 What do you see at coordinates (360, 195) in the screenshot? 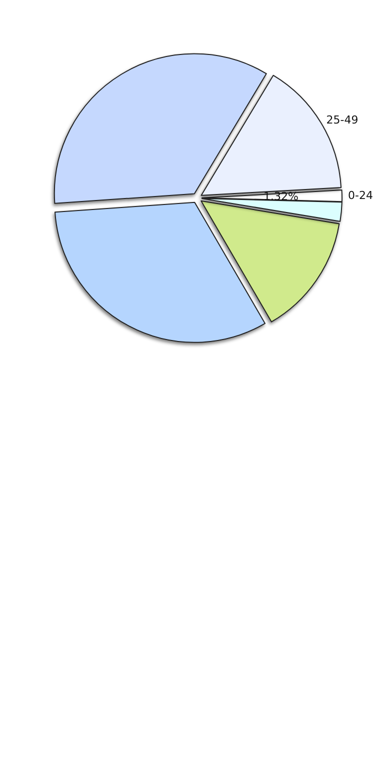
I see `slice-label: 0-24` at bounding box center [360, 195].